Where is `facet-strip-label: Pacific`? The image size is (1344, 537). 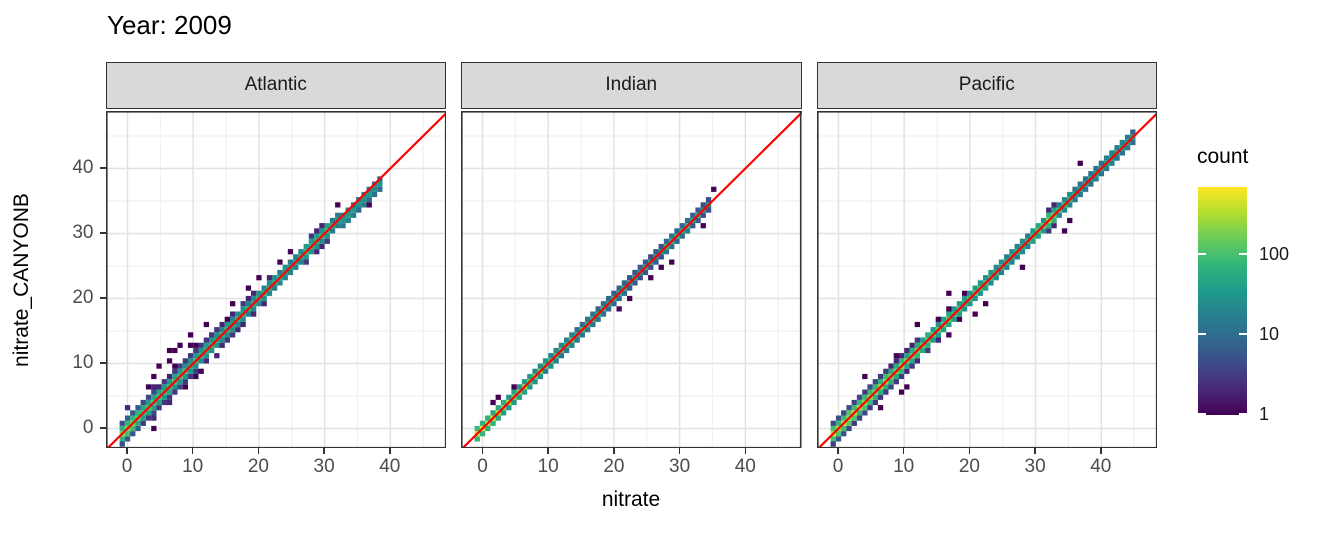 facet-strip-label: Pacific is located at coordinates (986, 85).